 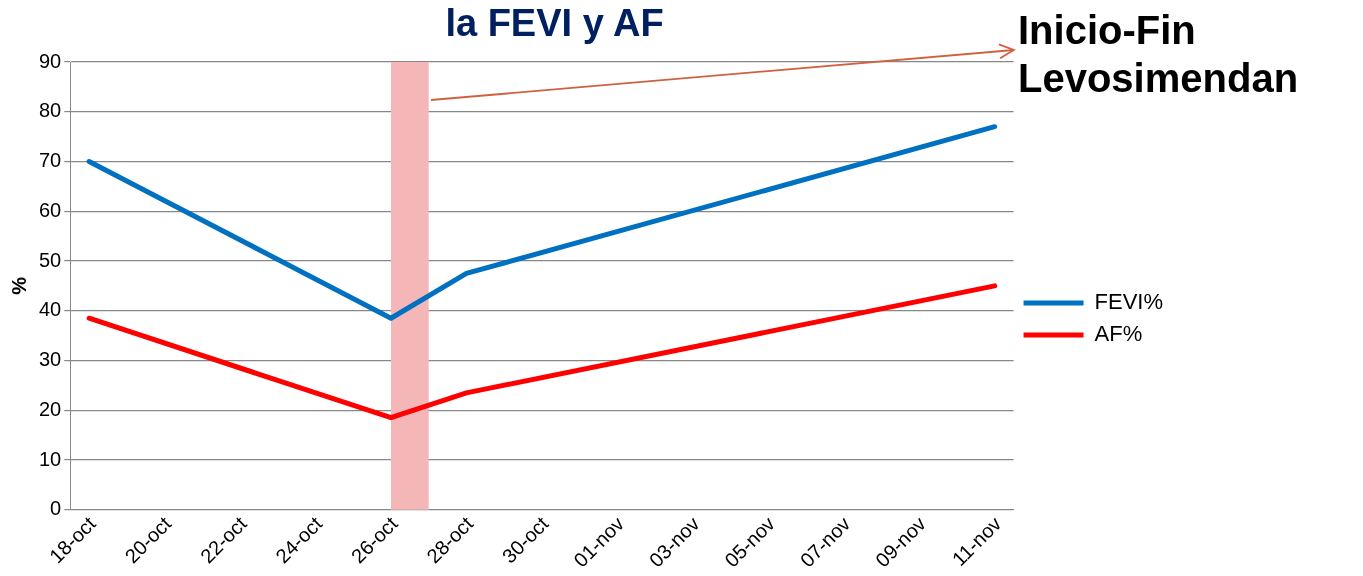 I want to click on y-tick-label: 90, so click(x=50, y=60).